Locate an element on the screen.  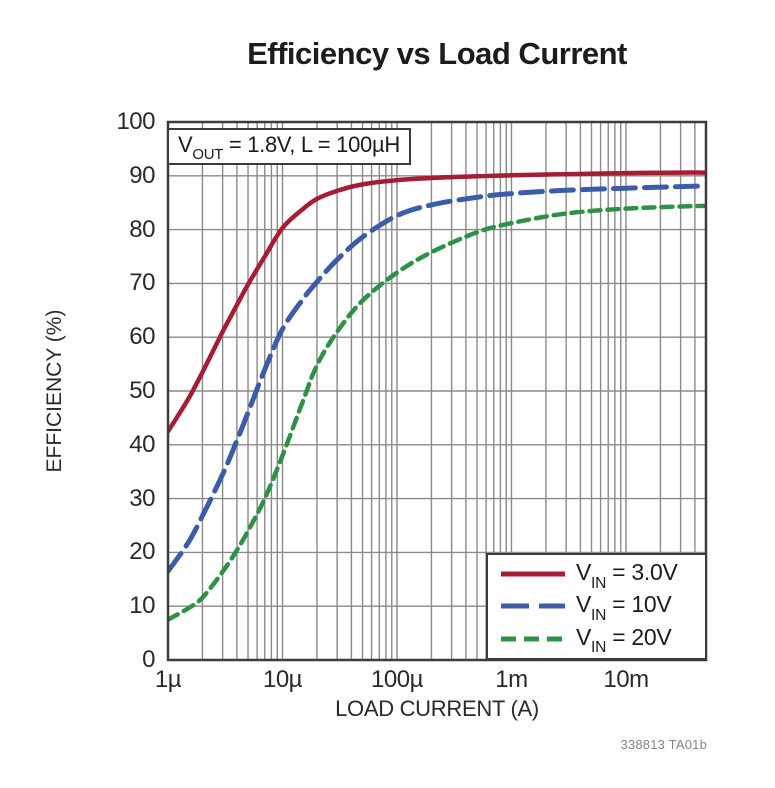
annotation-box: VOUT = 1.8V, L = 100µH is located at coordinates (289, 146).